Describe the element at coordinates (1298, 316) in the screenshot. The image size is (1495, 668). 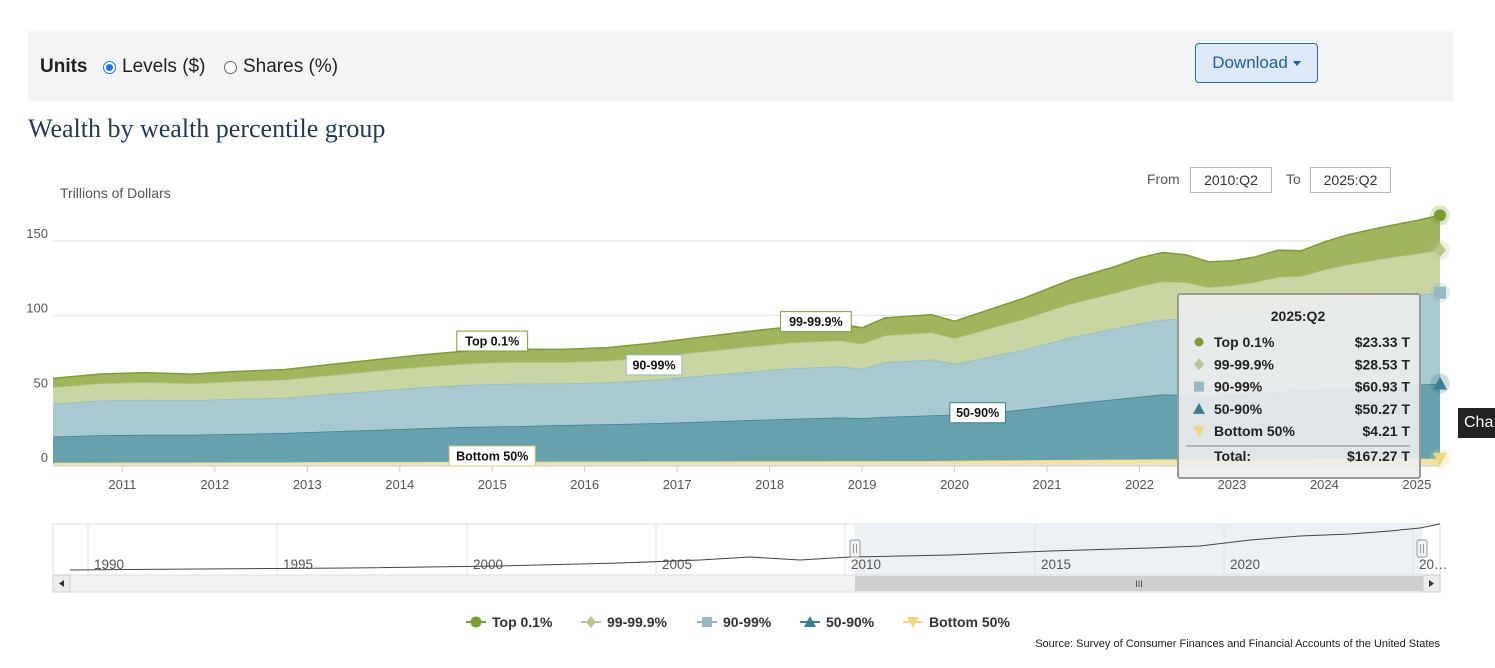
I see `tooltip-title: 2025:Q2` at that location.